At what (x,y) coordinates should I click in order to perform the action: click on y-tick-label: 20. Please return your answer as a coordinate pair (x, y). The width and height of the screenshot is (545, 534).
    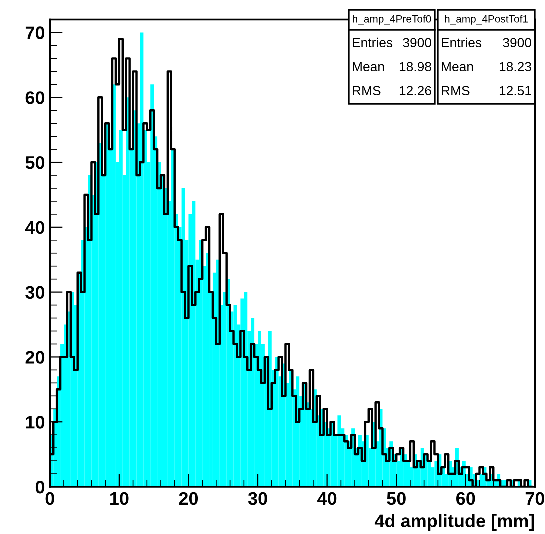
    Looking at the image, I should click on (35, 357).